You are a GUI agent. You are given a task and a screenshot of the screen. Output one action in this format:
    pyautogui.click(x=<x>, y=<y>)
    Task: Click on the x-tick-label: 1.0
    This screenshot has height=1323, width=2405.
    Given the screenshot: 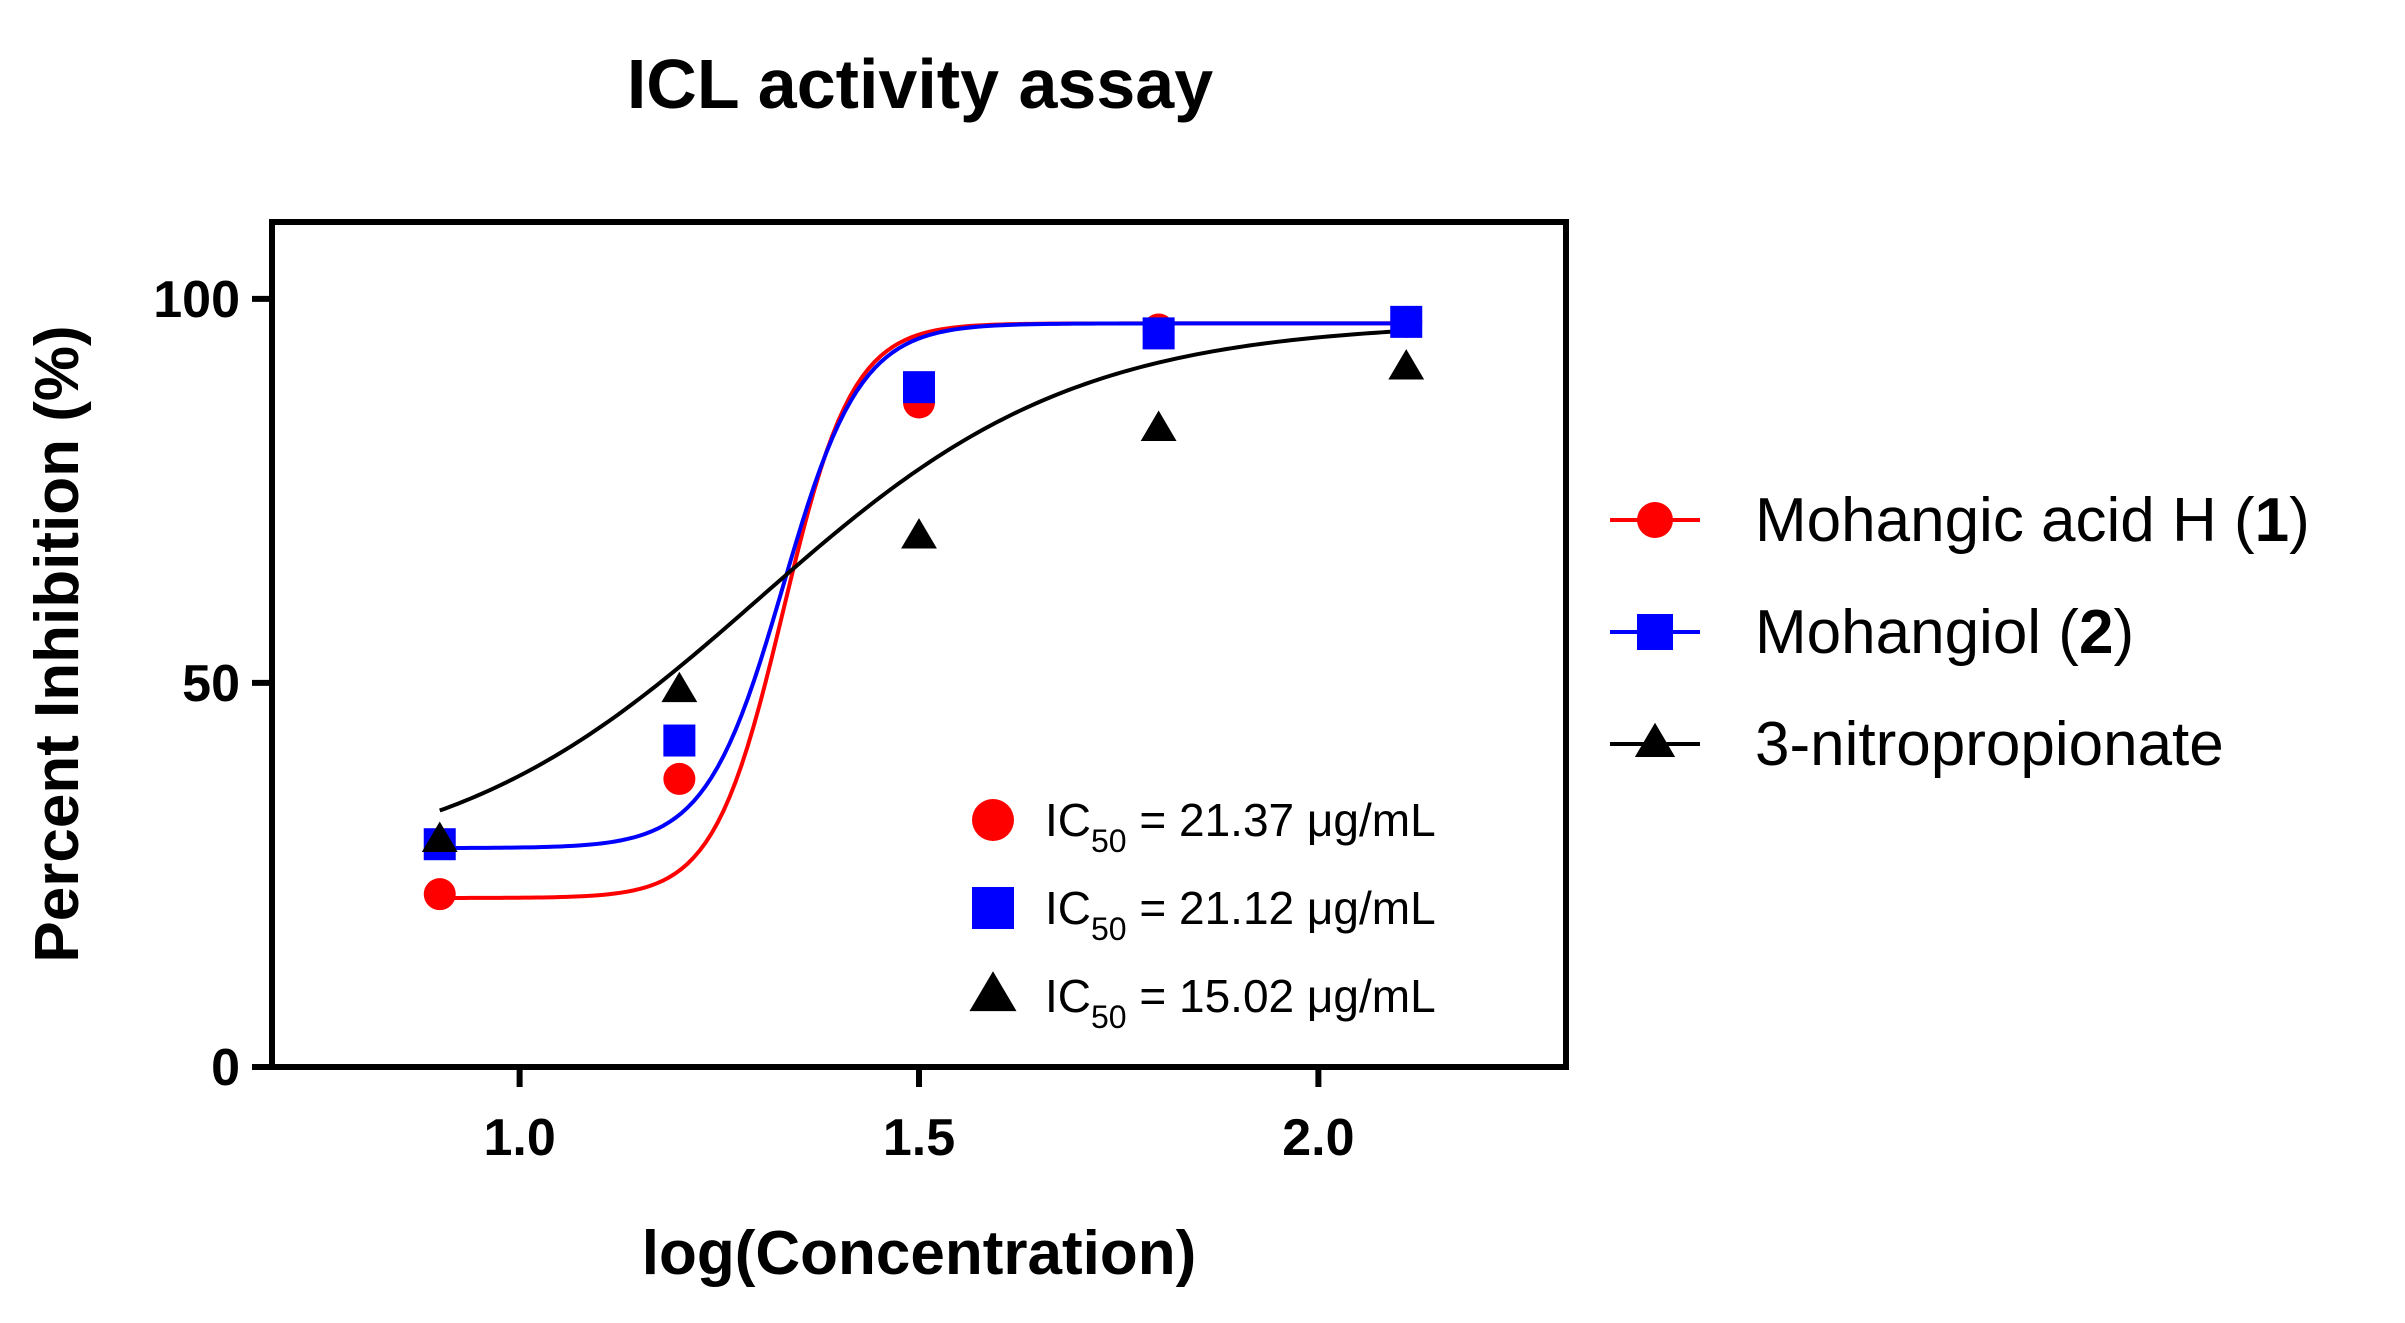 What is the action you would take?
    pyautogui.click(x=519, y=1138)
    